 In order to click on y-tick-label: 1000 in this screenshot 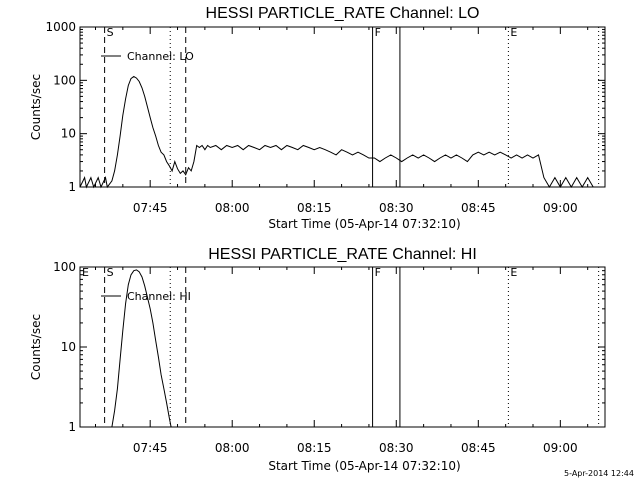, I will do `click(60, 27)`.